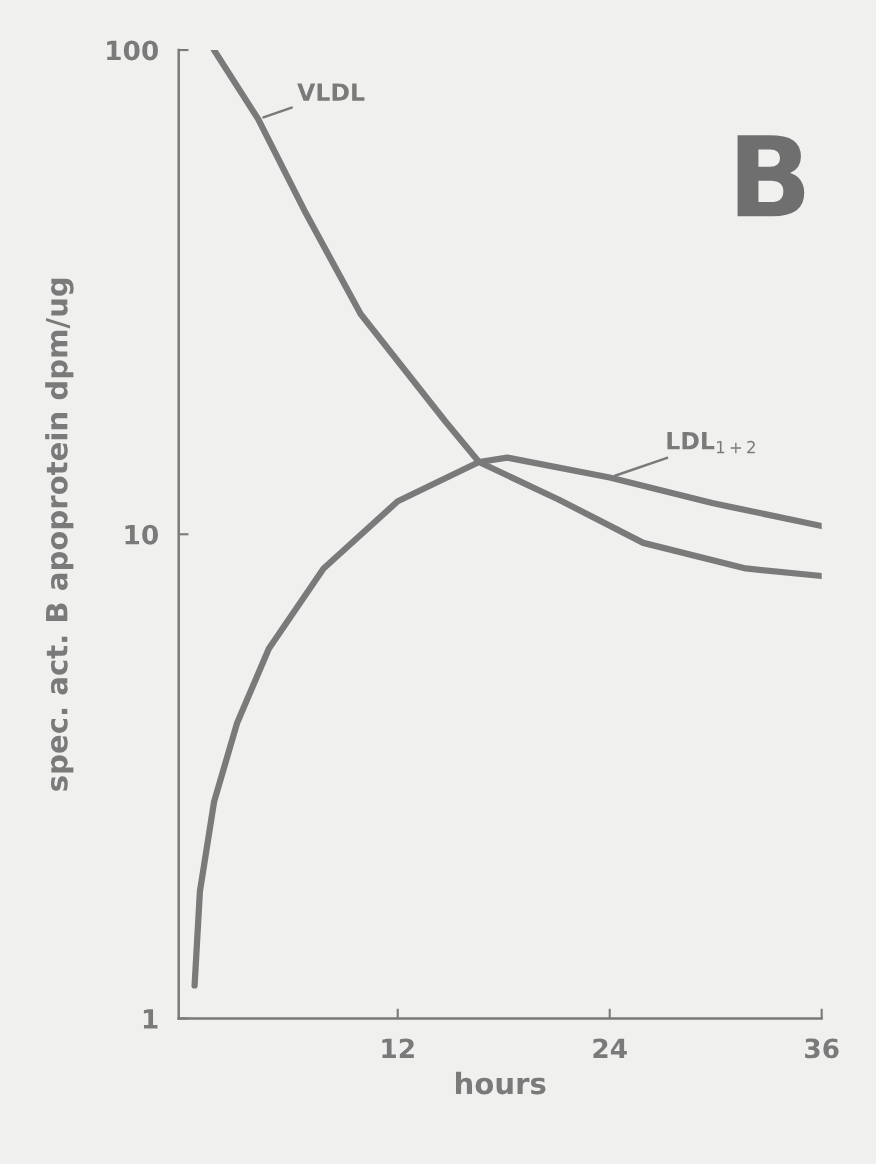 The height and width of the screenshot is (1164, 876). I want to click on x-tick-label: 36, so click(822, 1048).